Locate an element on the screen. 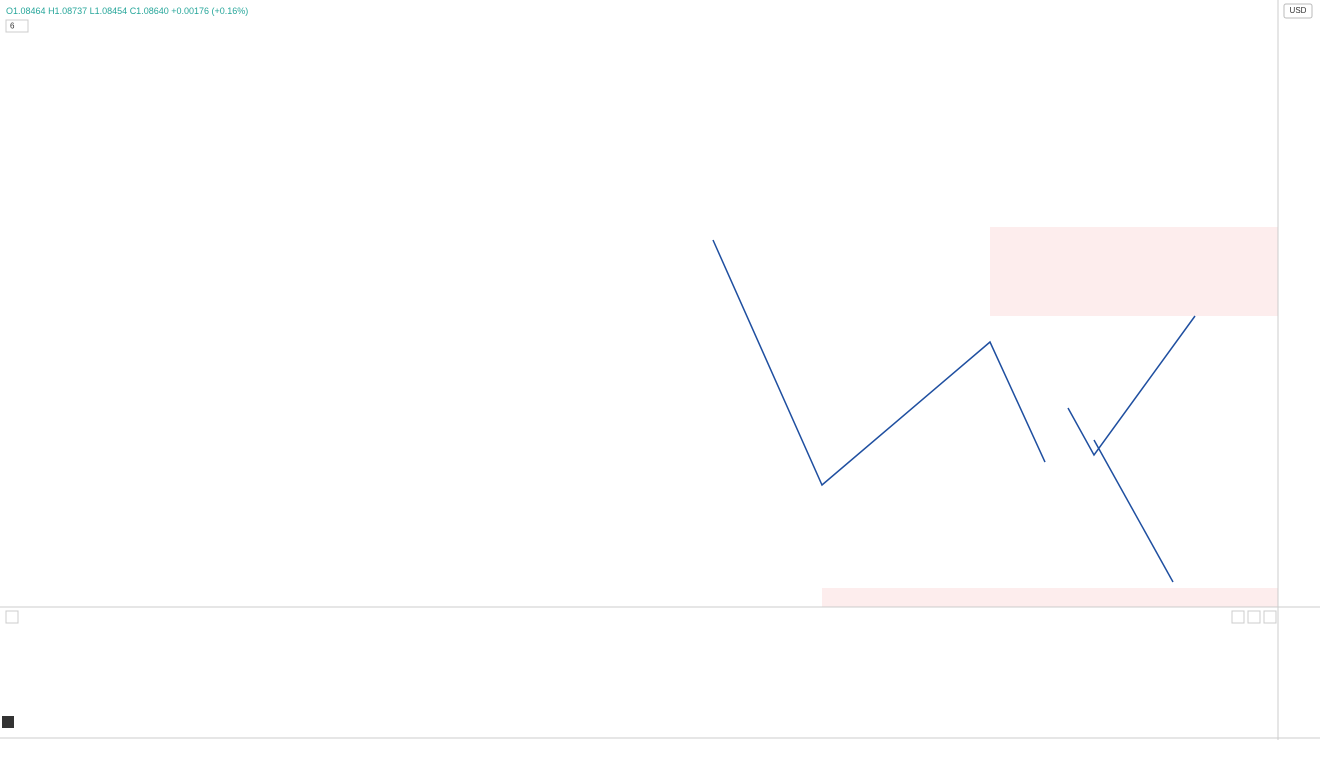 Image resolution: width=1320 pixels, height=764 pixels. currency: USD is located at coordinates (1298, 10).